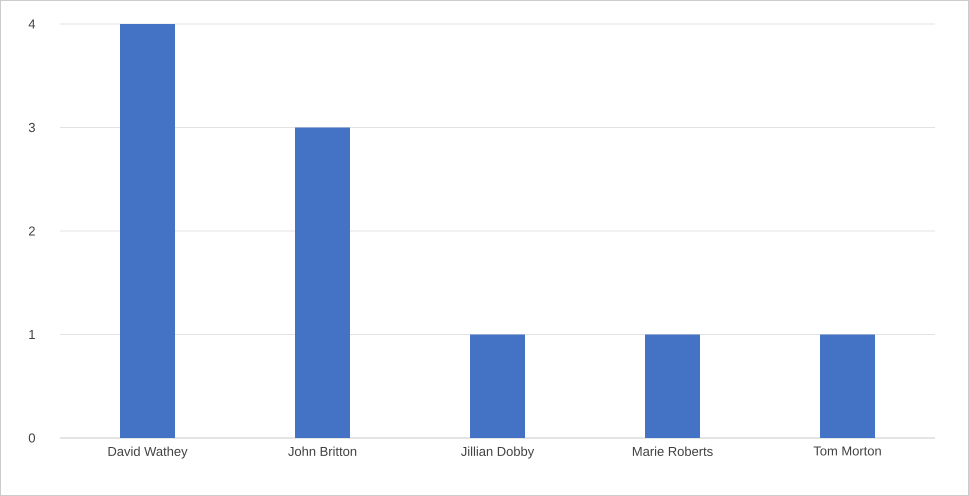 The height and width of the screenshot is (496, 969). Describe the element at coordinates (672, 451) in the screenshot. I see `x-tick-label: Marie Roberts` at that location.